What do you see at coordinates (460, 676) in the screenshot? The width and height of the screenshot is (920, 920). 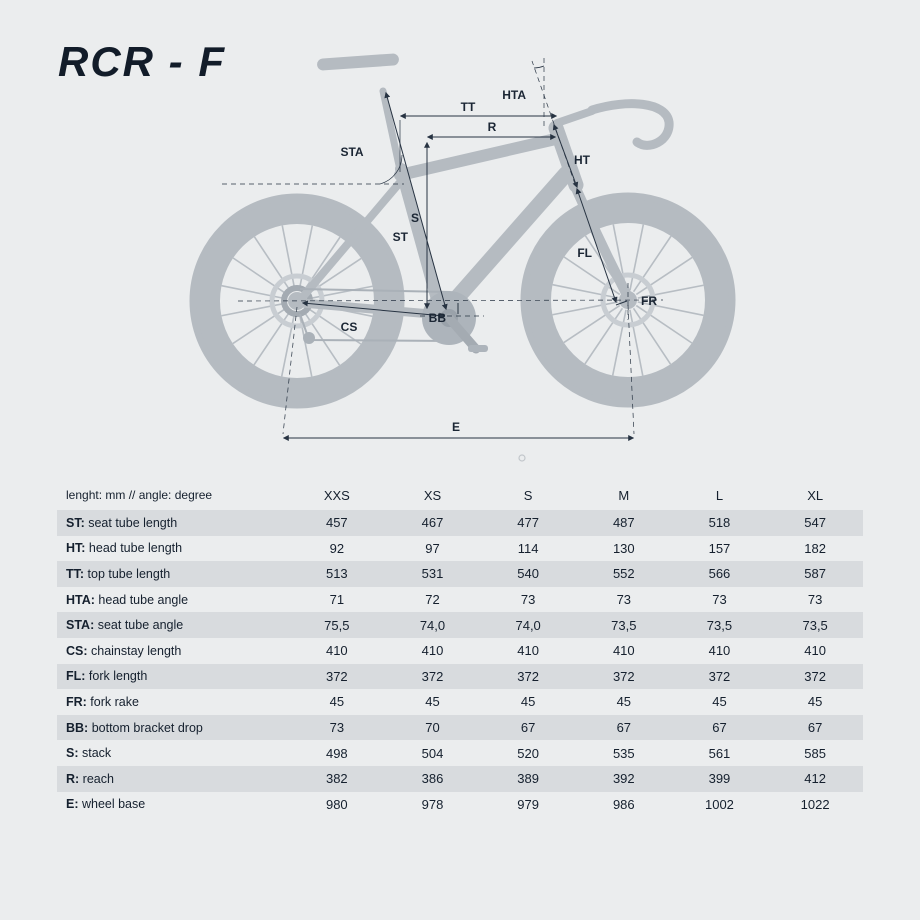 I see `table-row: FL: fork length 372 372 372 372 372 372` at bounding box center [460, 676].